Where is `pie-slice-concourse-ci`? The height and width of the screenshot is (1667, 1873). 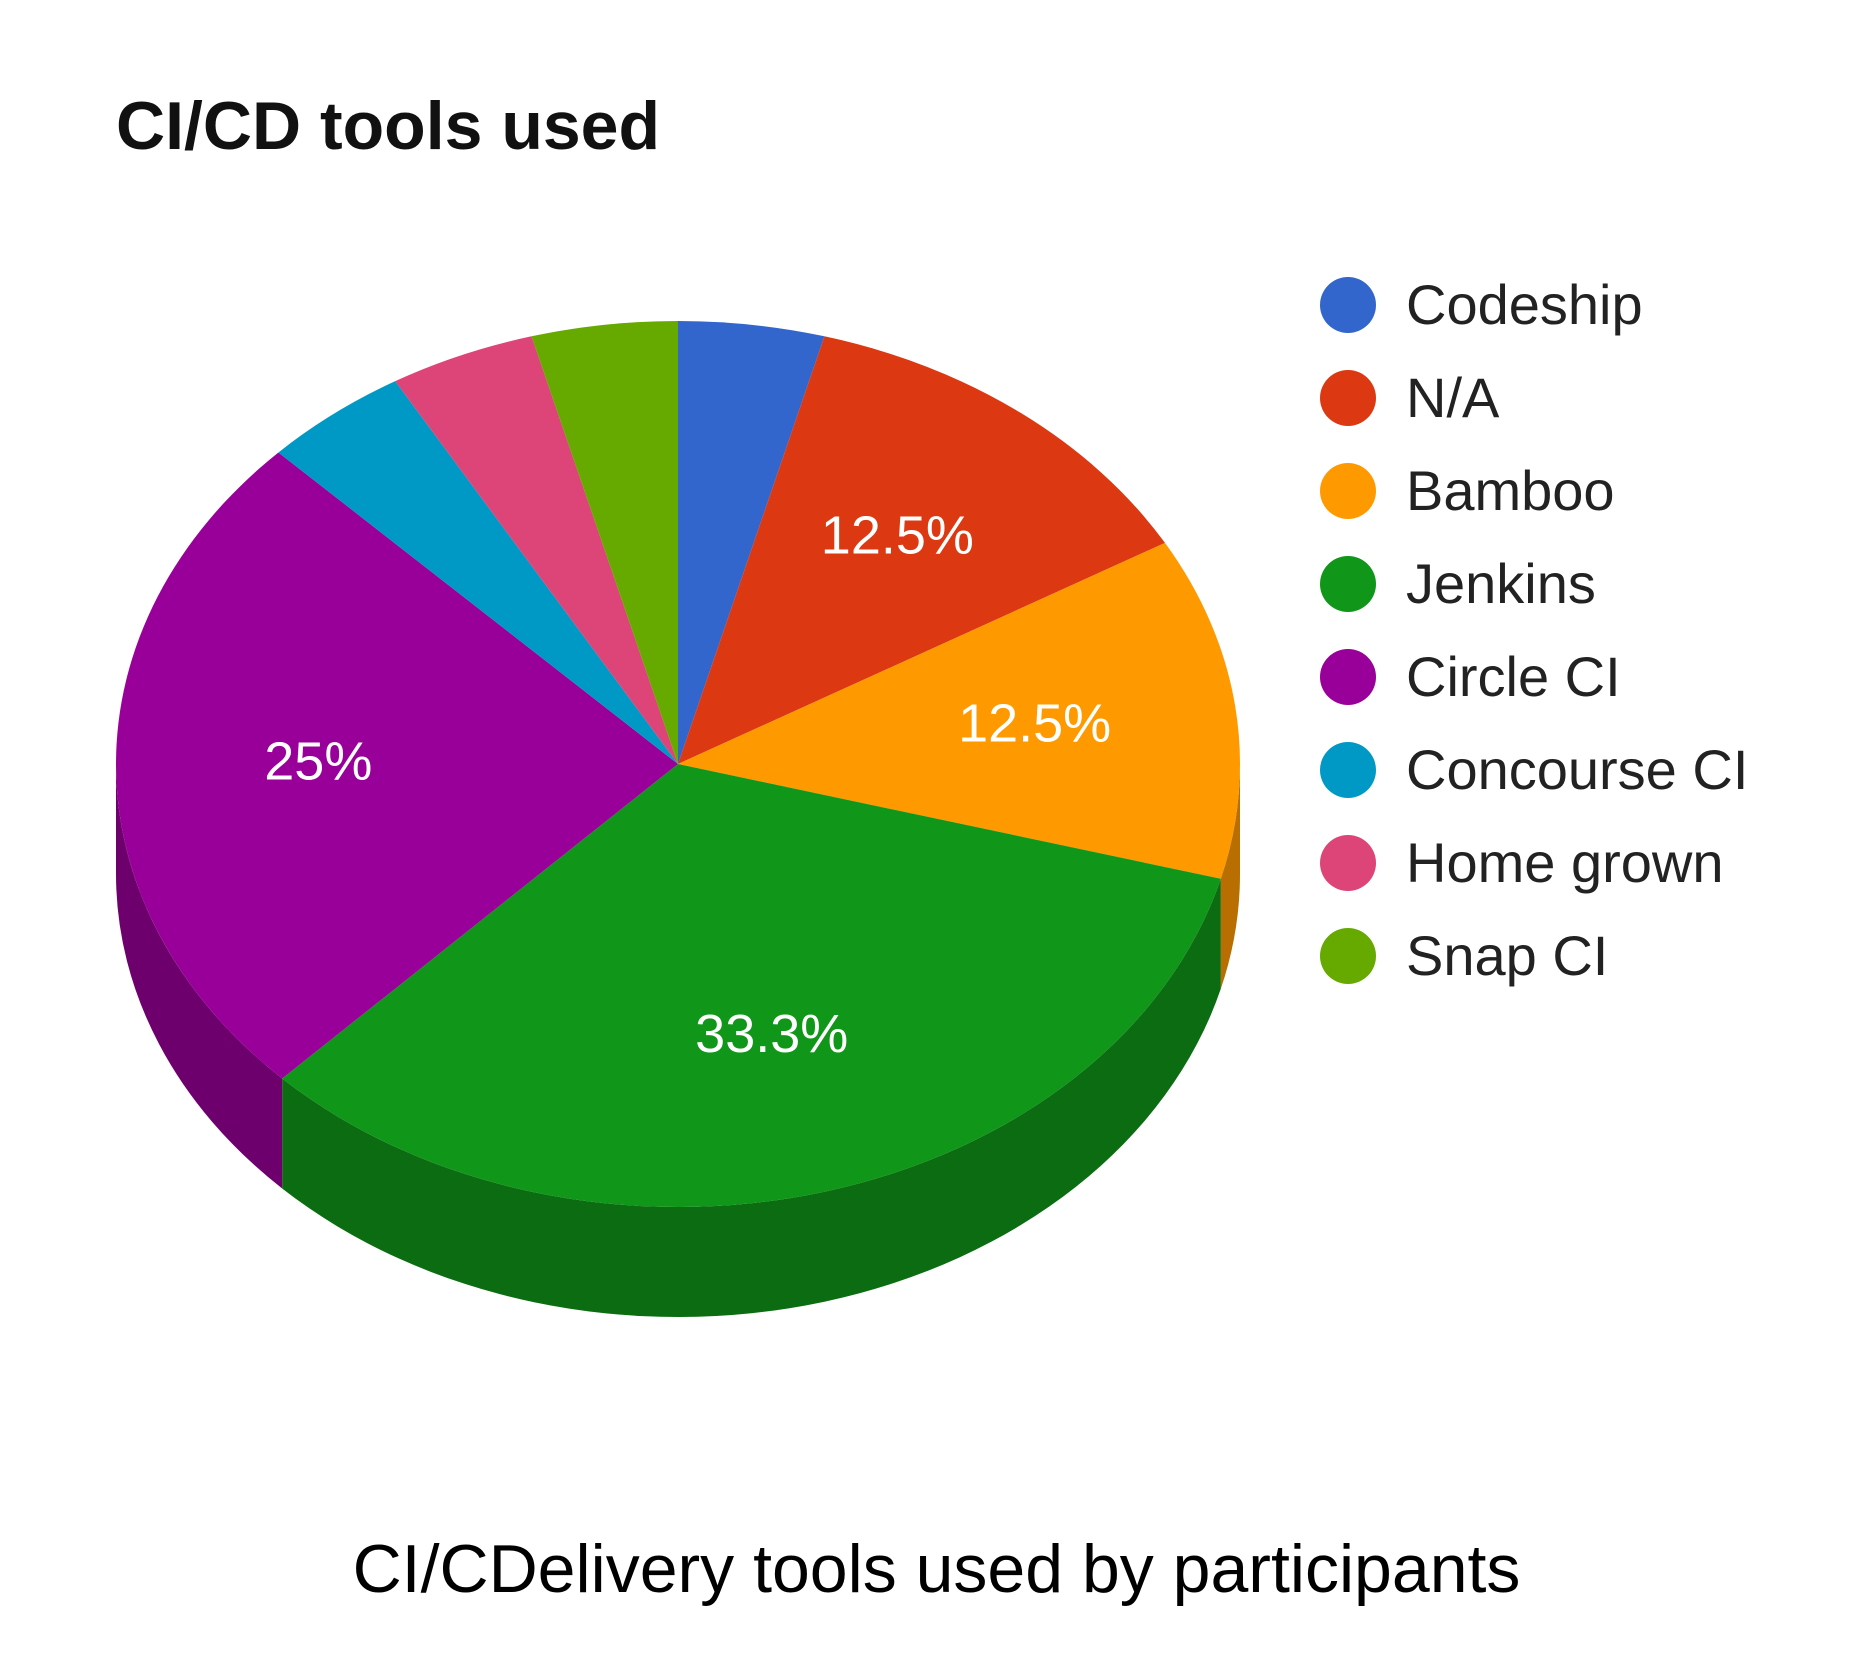
pie-slice-concourse-ci is located at coordinates (478, 572).